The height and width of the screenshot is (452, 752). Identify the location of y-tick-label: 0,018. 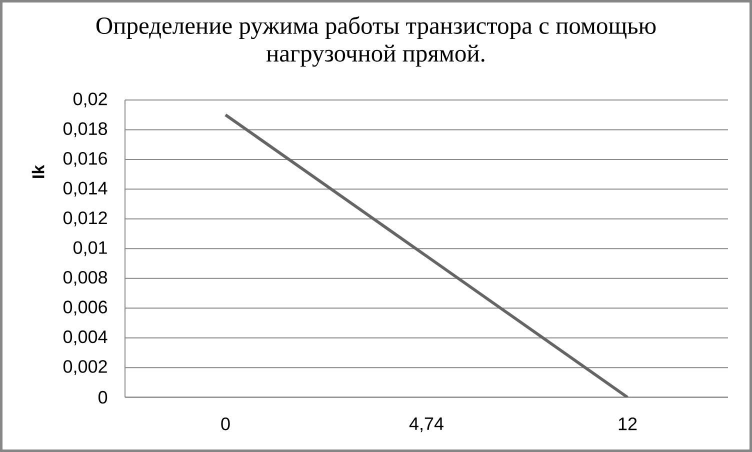
(85, 130).